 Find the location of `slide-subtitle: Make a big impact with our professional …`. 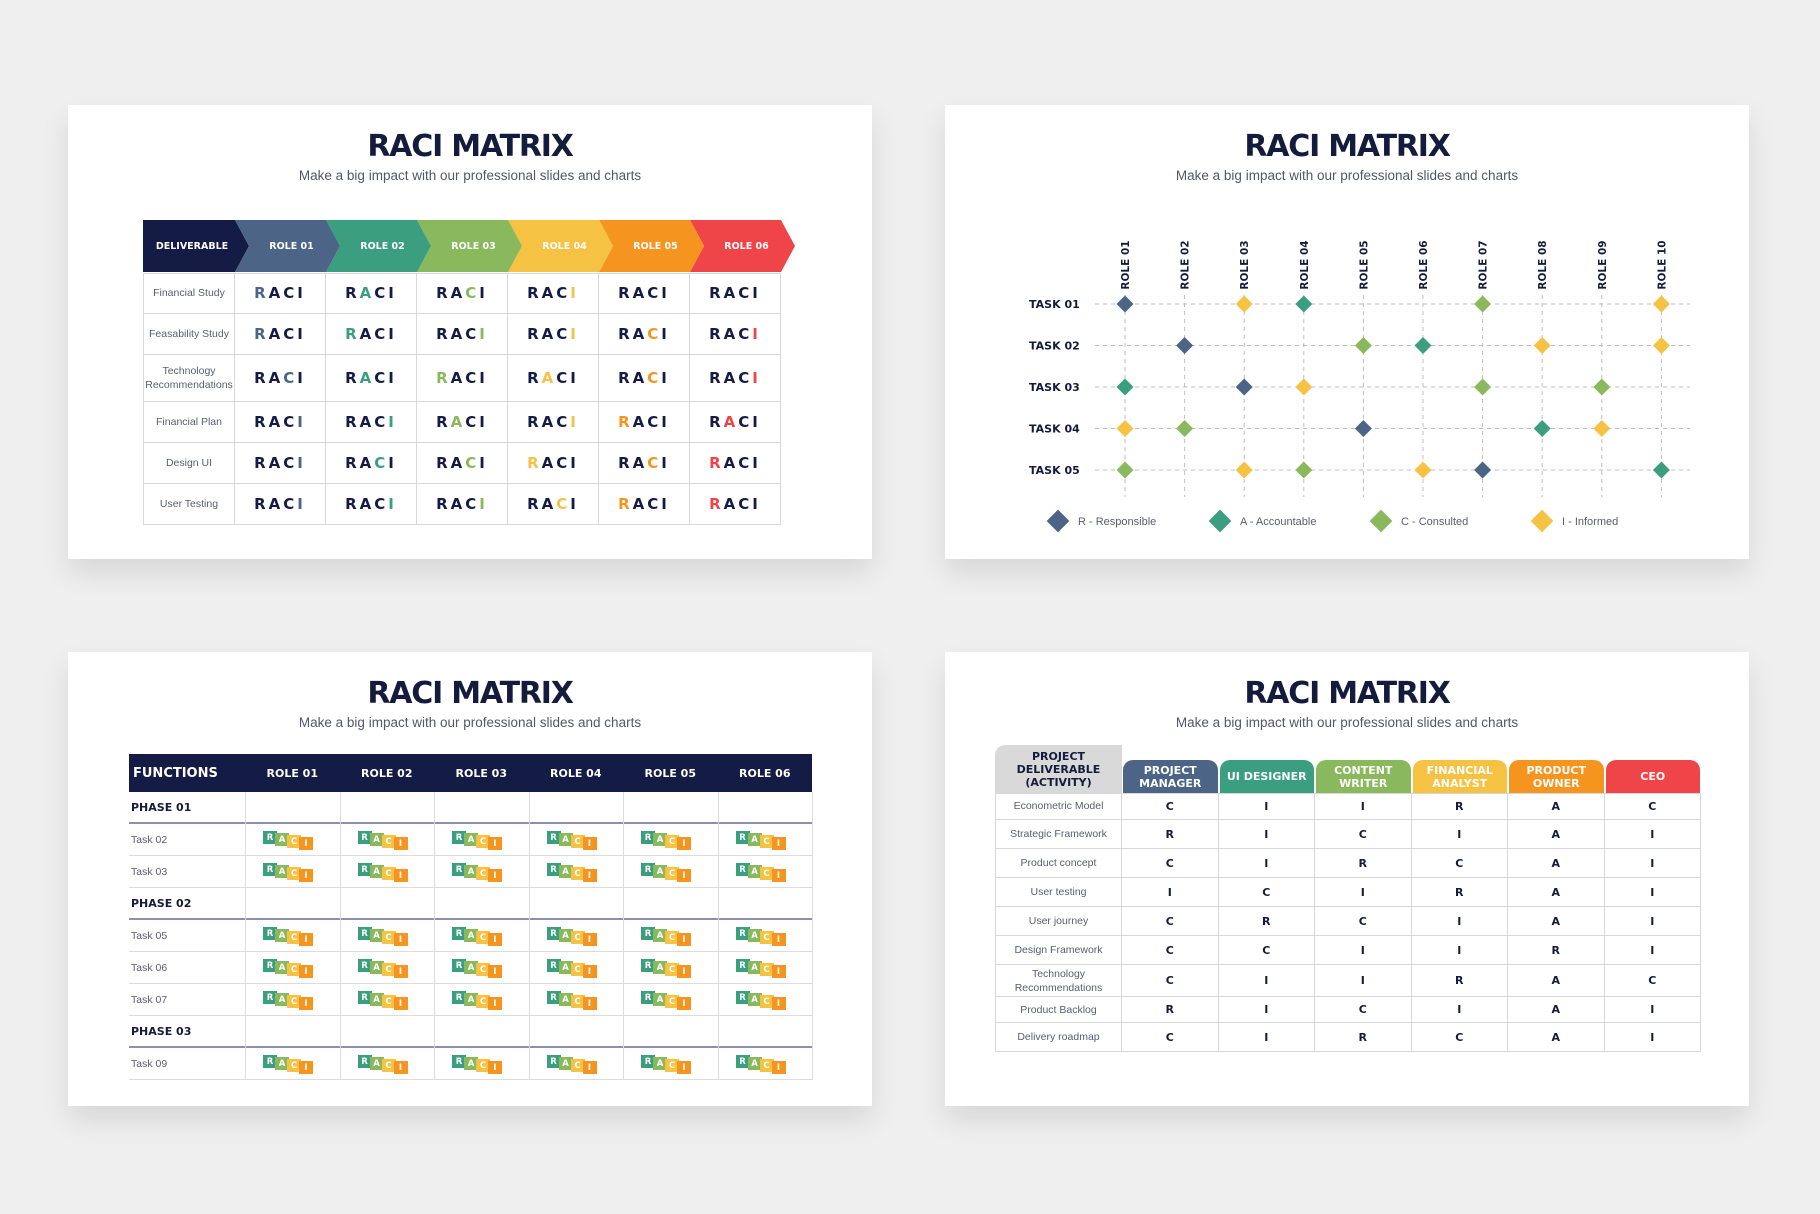

slide-subtitle: Make a big impact with our professional … is located at coordinates (470, 175).